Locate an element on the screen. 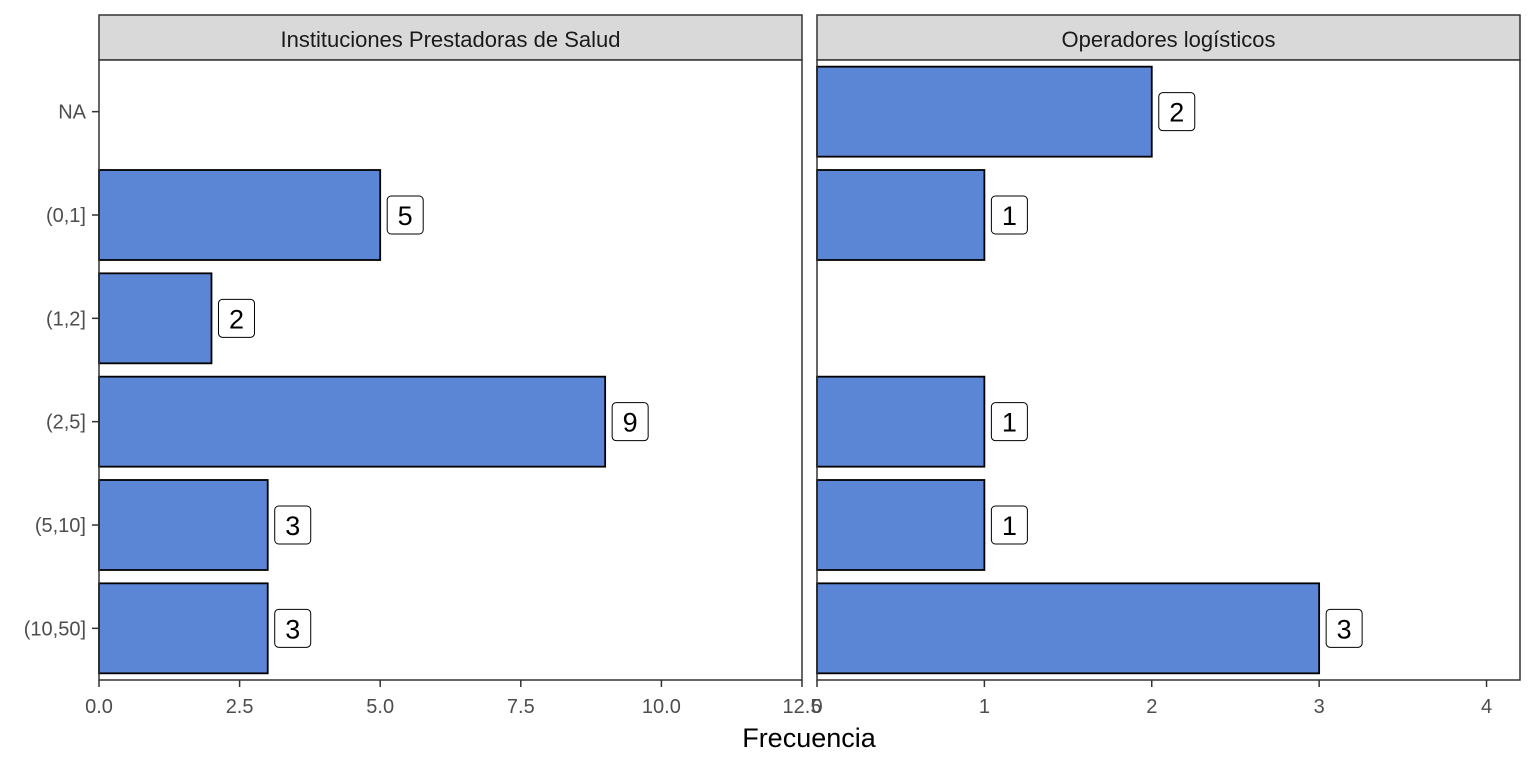 The image size is (1536, 768). x-tick-label: 12.5 is located at coordinates (802, 707).